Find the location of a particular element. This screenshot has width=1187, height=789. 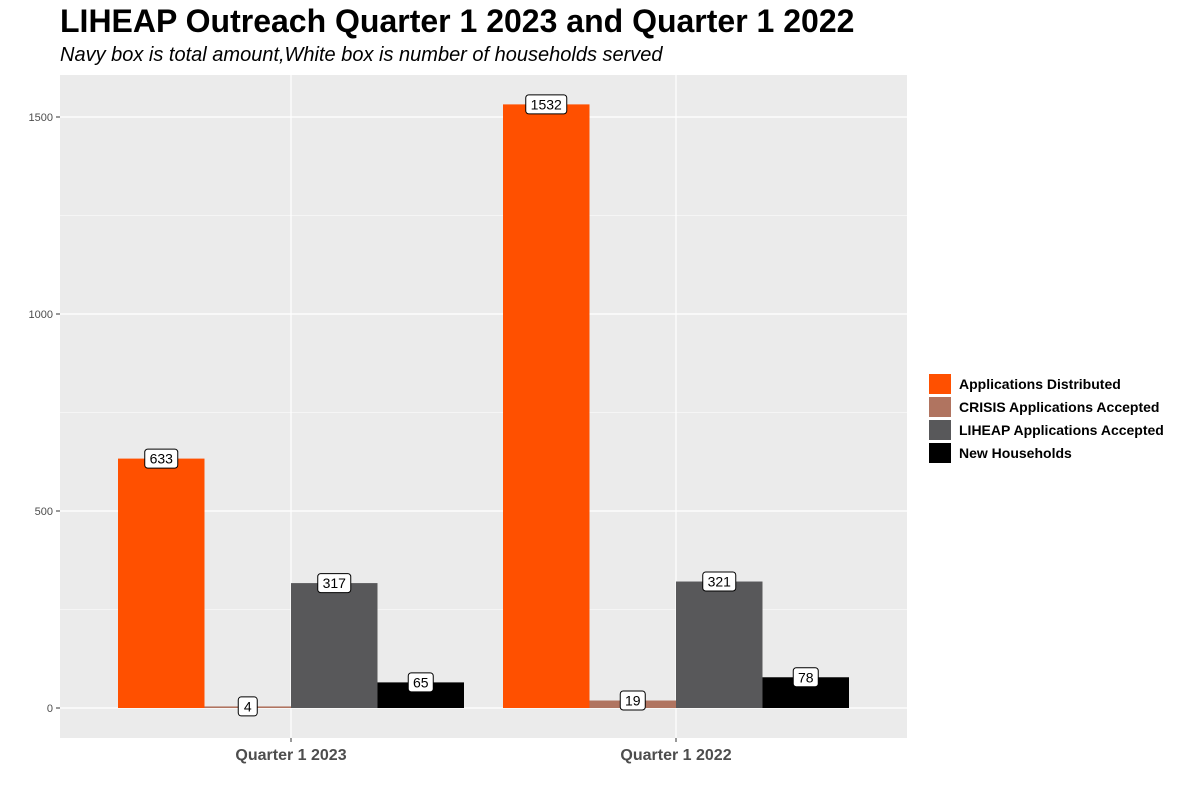

legend-item: LIHEAP Applications Accepted is located at coordinates (1046, 429).